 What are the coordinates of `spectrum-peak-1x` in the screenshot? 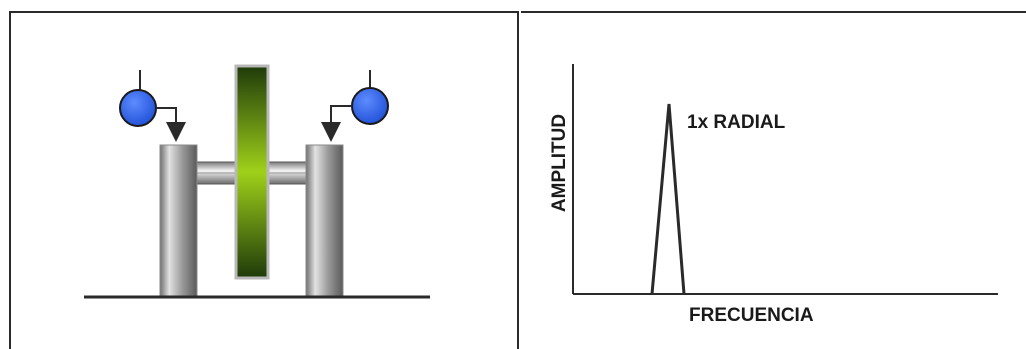 It's located at (668, 199).